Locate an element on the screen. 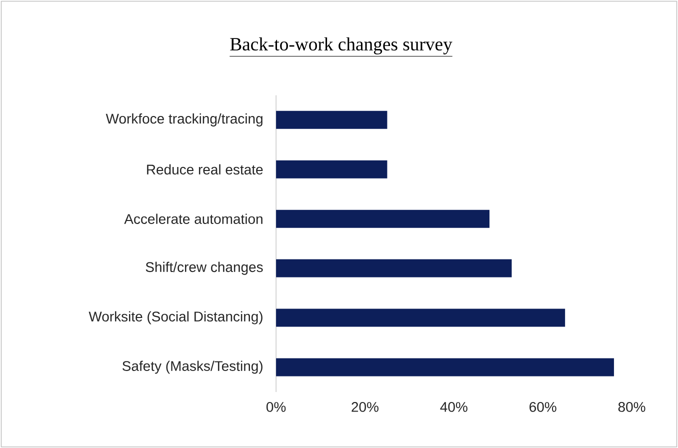 The width and height of the screenshot is (678, 448). y-tick-label: Workfoce tracking/tracing is located at coordinates (184, 119).